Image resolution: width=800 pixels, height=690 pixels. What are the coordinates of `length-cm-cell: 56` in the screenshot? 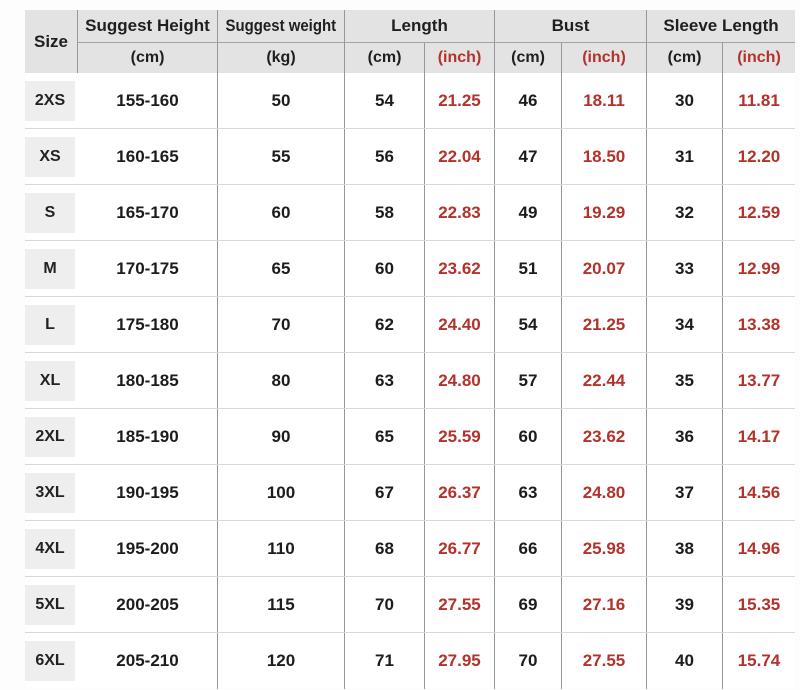 It's located at (385, 156).